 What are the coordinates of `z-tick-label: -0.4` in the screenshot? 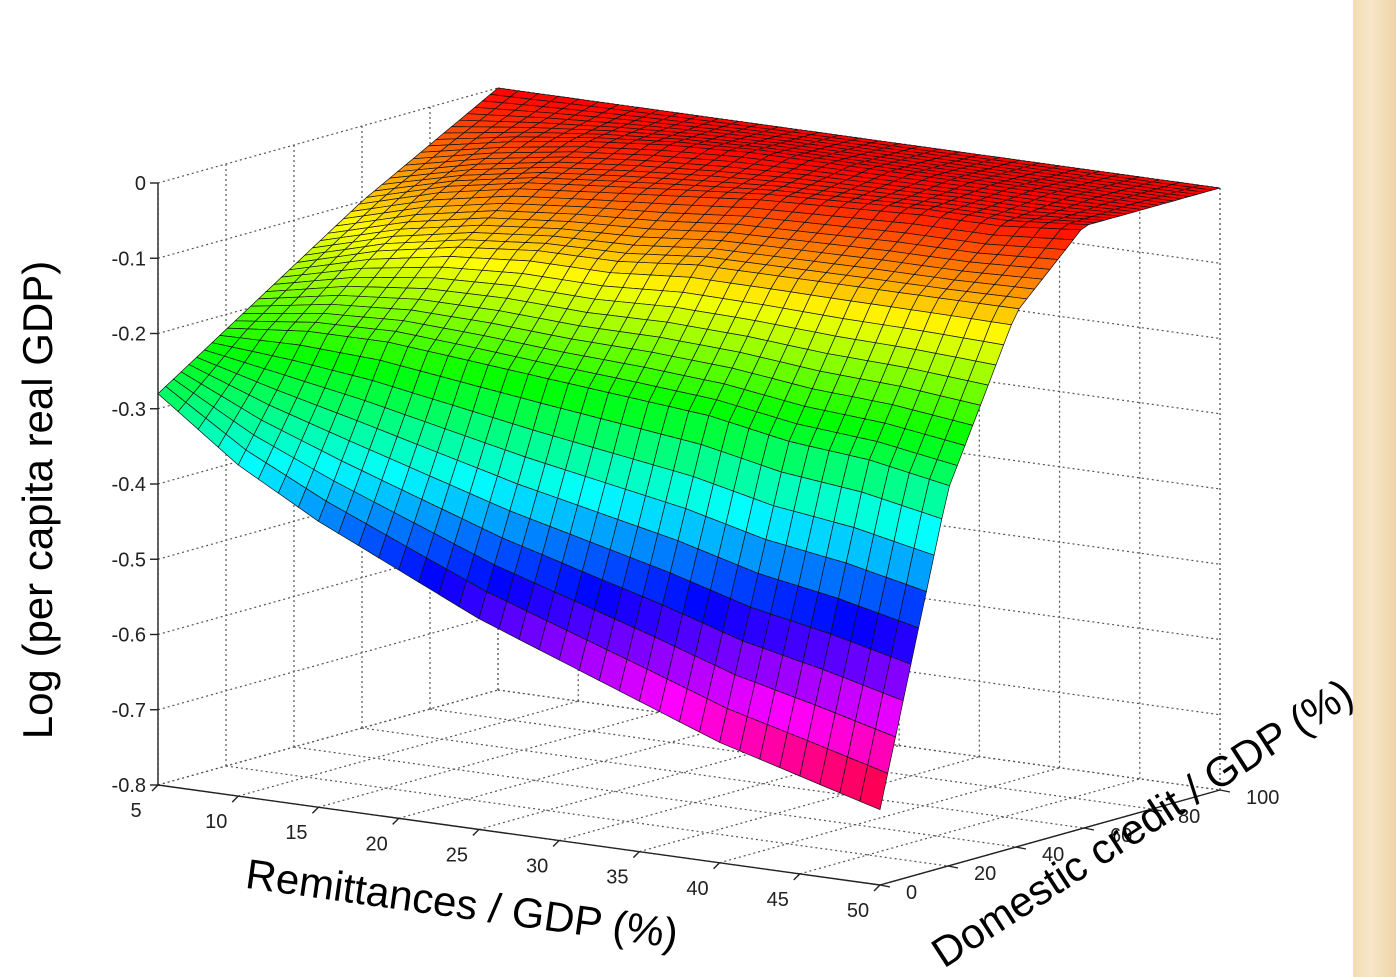 It's located at (129, 485).